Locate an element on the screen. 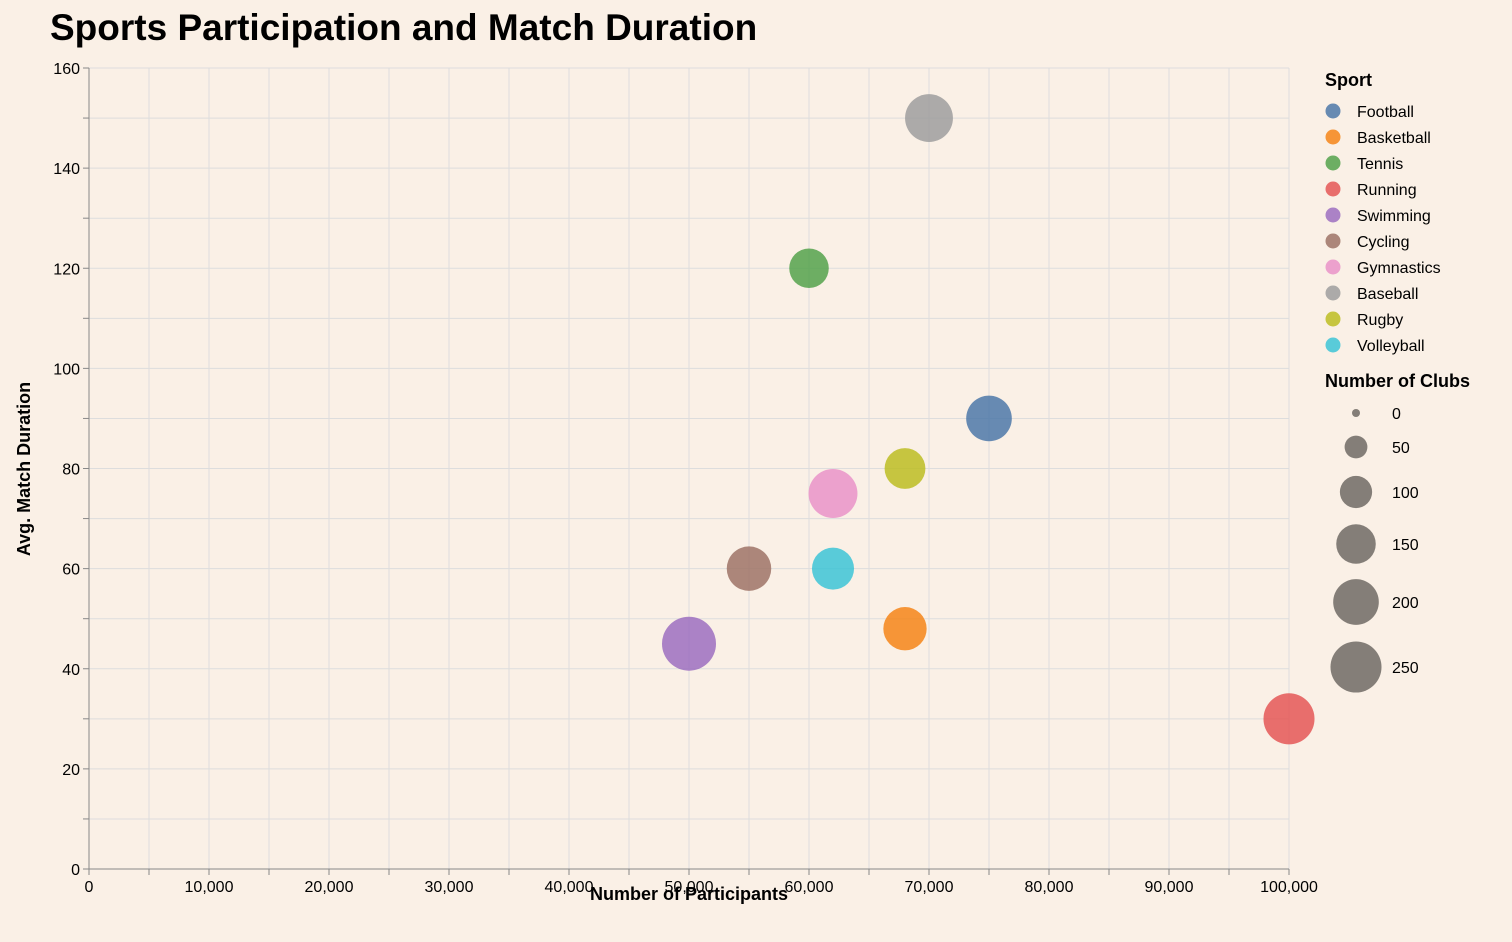  size-legend-label: 200 is located at coordinates (1405, 603).